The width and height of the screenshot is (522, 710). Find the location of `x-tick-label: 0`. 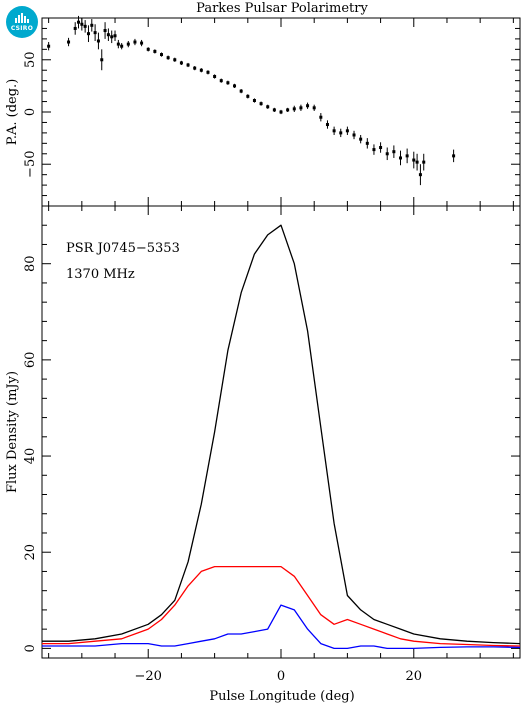

x-tick-label: 0 is located at coordinates (281, 676).